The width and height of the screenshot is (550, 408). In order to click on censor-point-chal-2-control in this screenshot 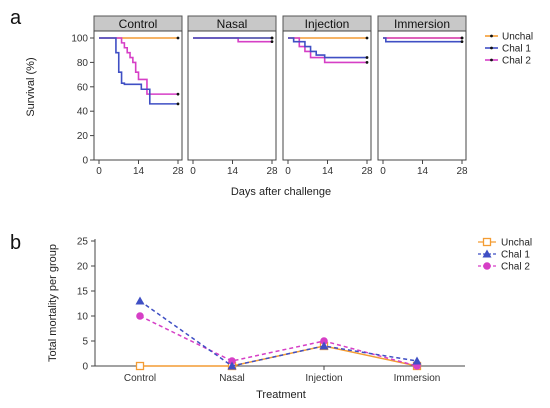, I will do `click(178, 94)`.